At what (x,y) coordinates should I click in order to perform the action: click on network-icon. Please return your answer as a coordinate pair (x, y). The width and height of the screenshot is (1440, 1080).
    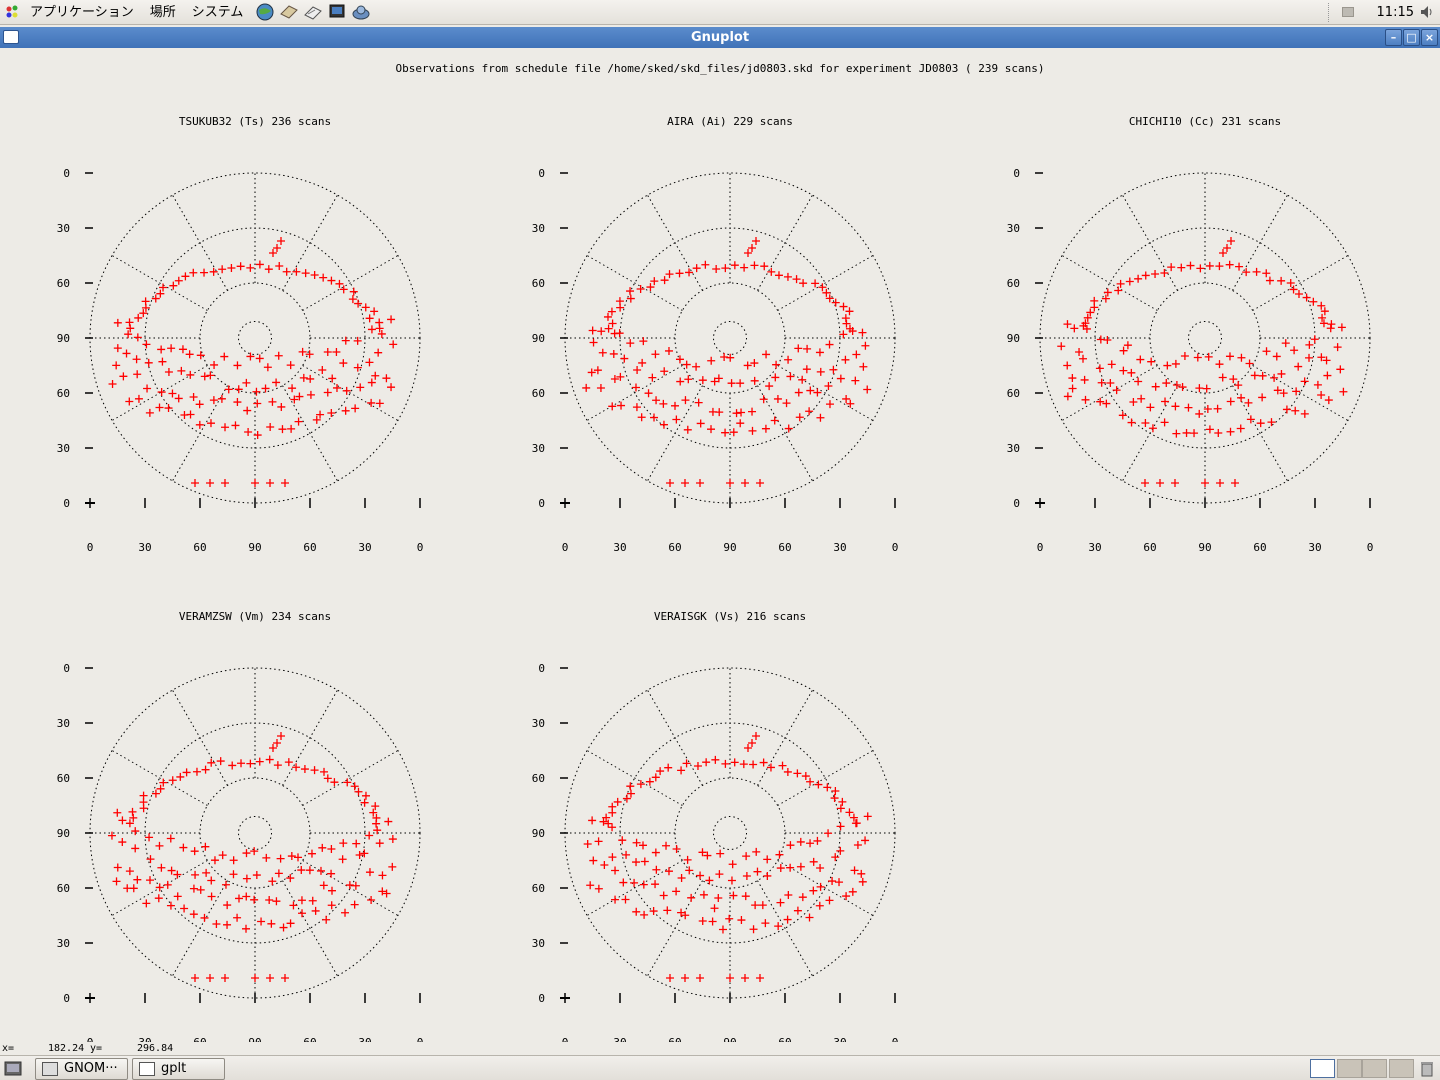
    Looking at the image, I should click on (361, 12).